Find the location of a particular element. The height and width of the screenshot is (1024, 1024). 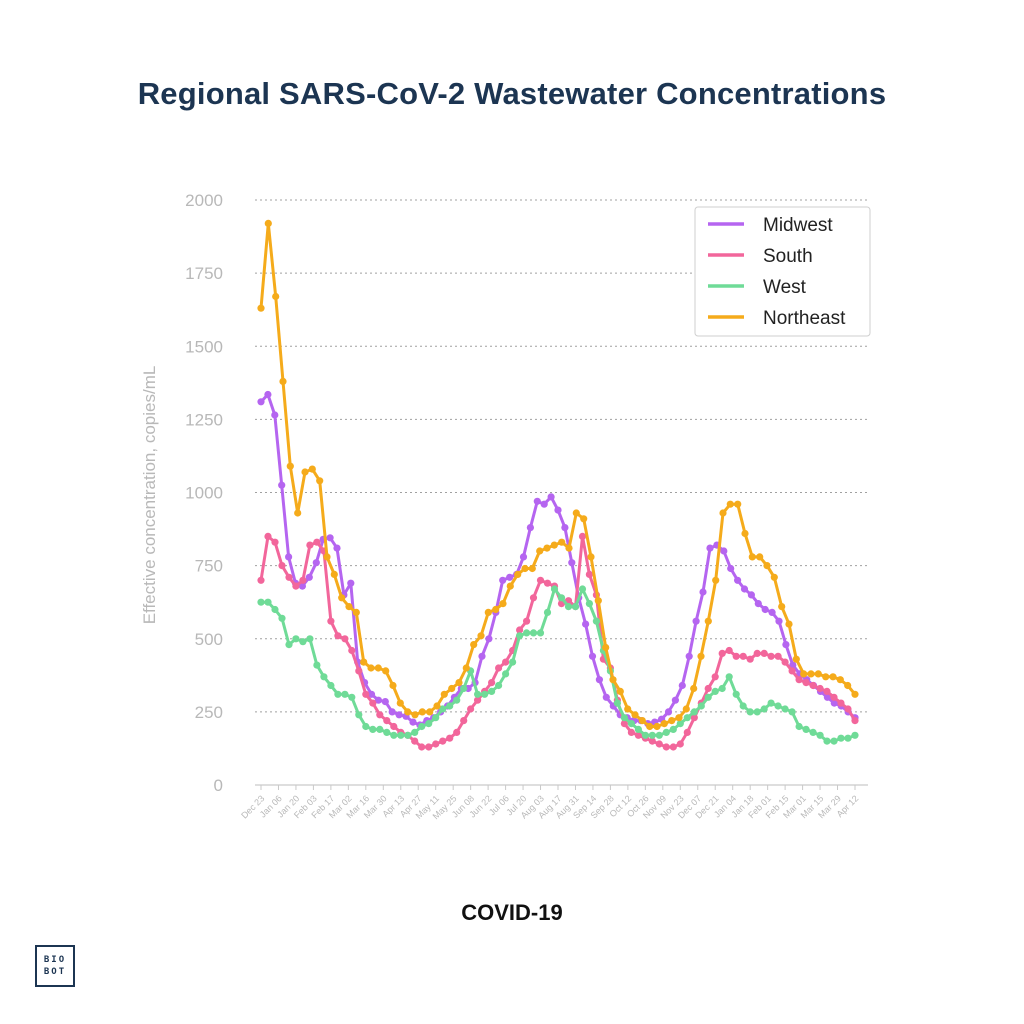

legend-label-northeast: Northeast is located at coordinates (804, 318).